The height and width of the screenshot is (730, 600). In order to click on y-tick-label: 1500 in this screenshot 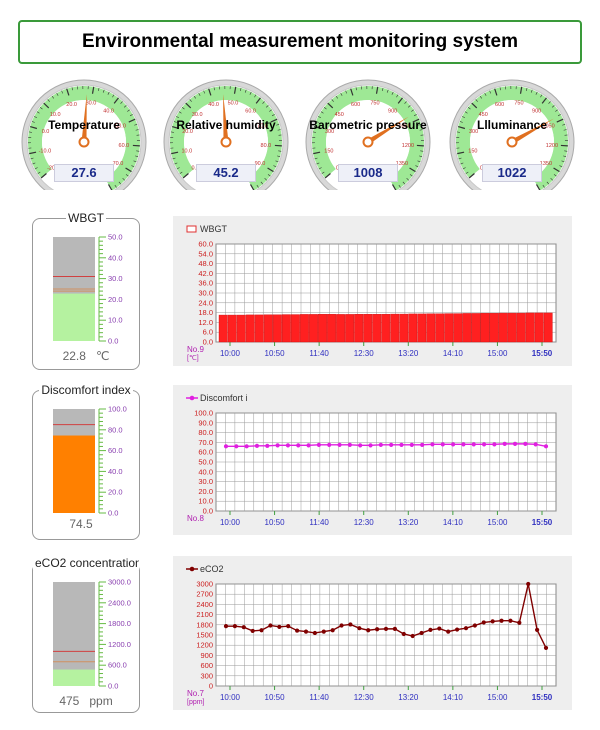, I will do `click(204, 635)`.